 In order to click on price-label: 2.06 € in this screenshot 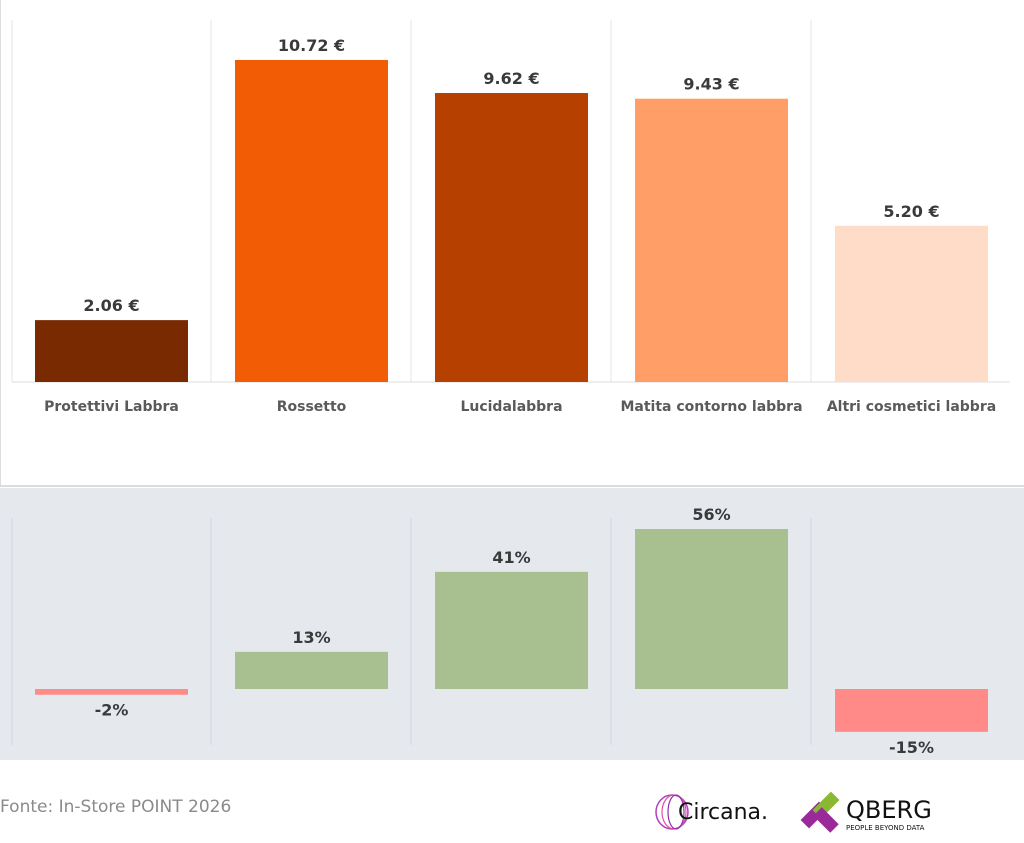, I will do `click(111, 305)`.